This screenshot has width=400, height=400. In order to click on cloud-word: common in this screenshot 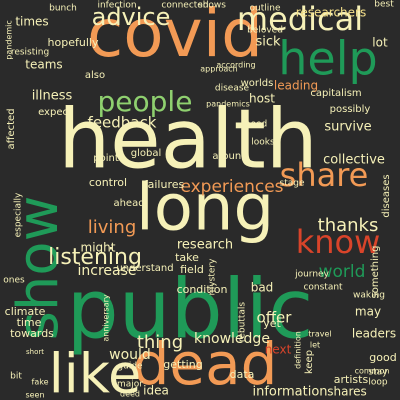, I will do `click(372, 371)`.